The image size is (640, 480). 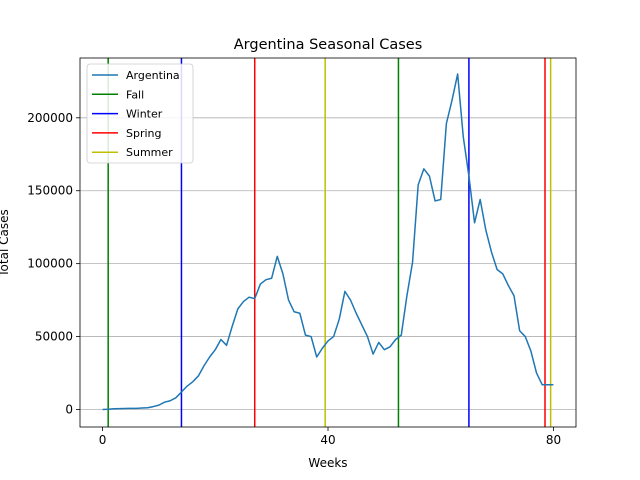 I want to click on x-tick-label-1: 40, so click(x=327, y=440).